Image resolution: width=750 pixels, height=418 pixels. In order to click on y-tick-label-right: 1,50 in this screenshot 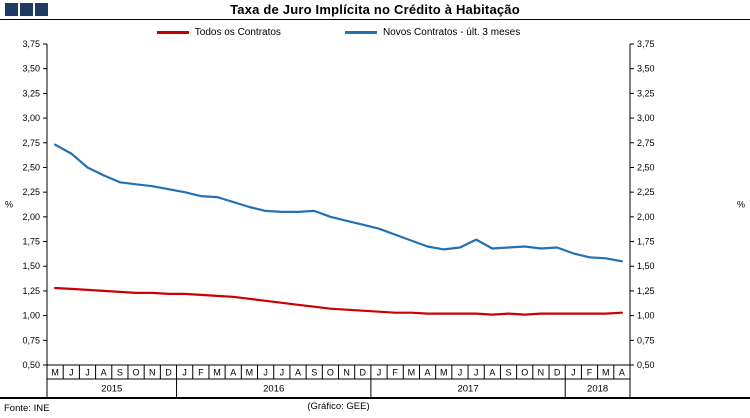, I will do `click(646, 266)`.